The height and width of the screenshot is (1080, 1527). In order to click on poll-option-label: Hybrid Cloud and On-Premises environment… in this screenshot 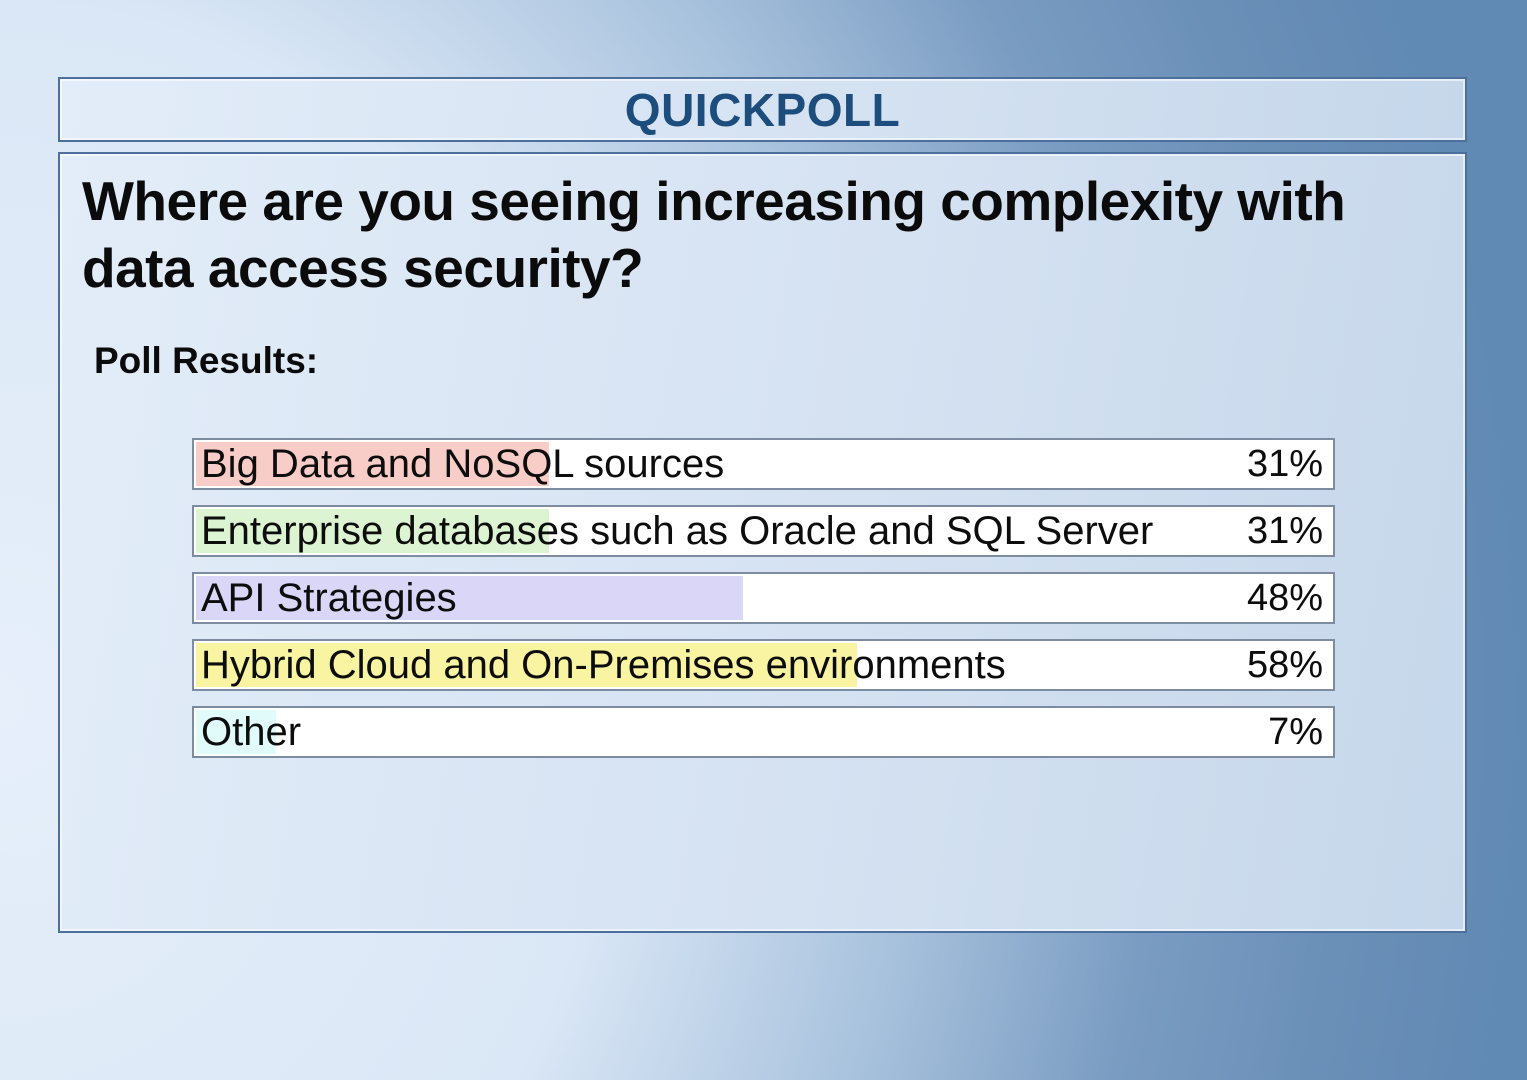, I will do `click(603, 664)`.